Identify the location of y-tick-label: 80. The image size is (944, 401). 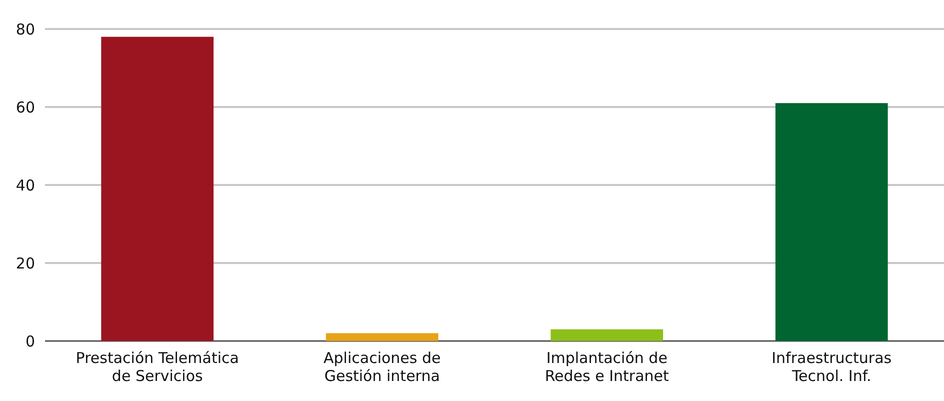
(25, 29).